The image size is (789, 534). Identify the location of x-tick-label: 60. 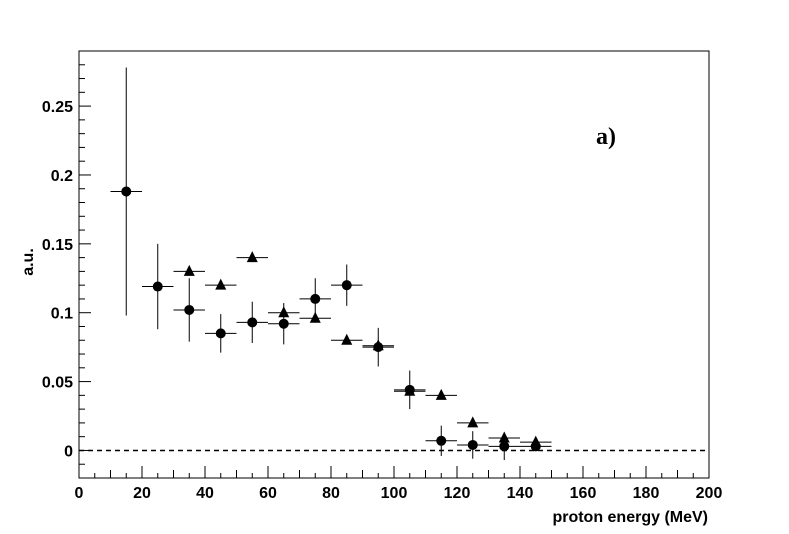
(268, 493).